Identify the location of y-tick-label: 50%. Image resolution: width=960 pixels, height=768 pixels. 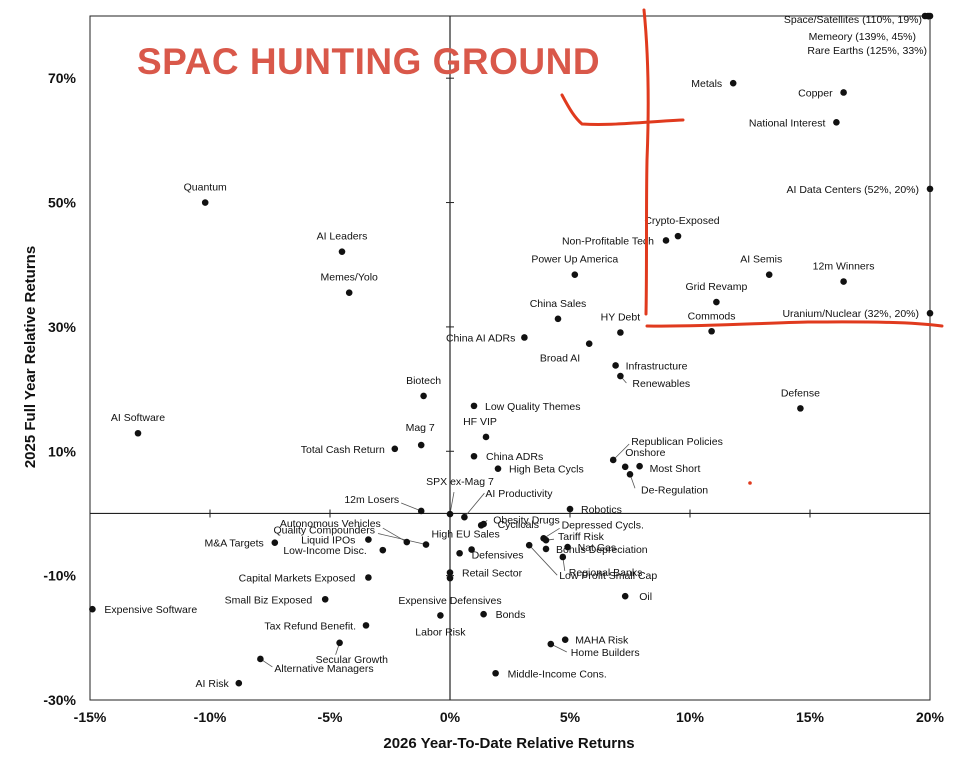
(62, 203).